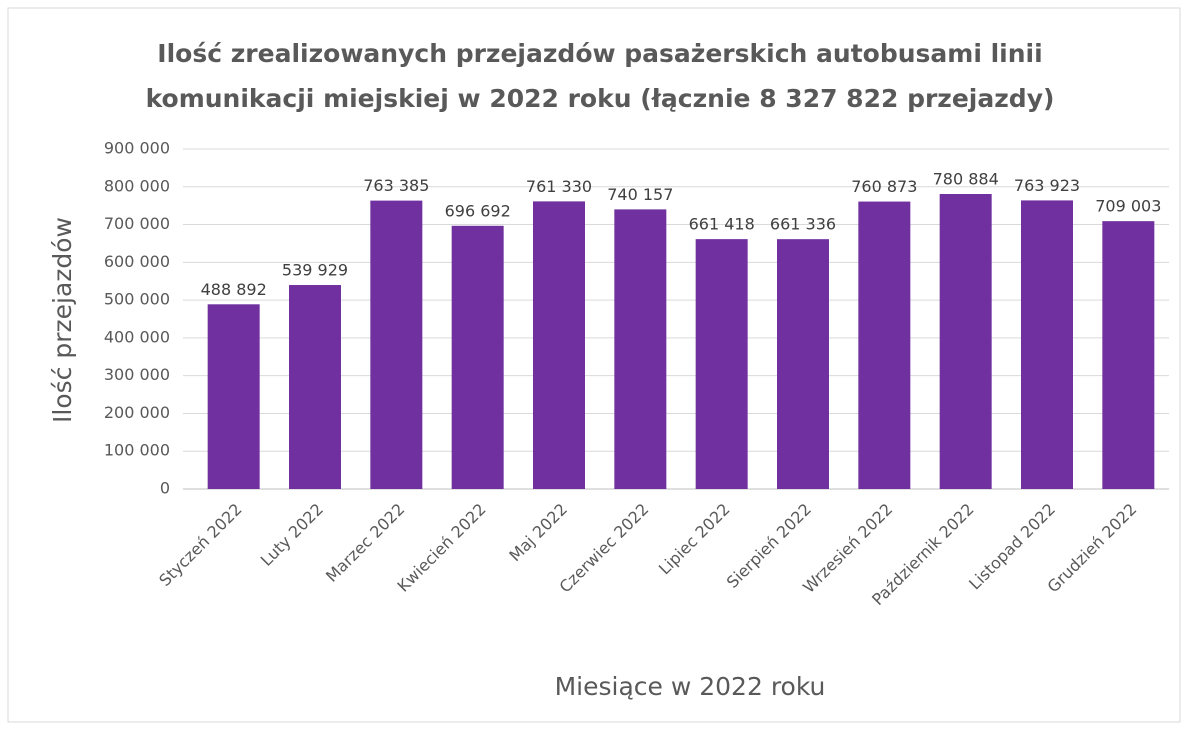 The image size is (1188, 731). What do you see at coordinates (234, 289) in the screenshot?
I see `value-label: 488 892` at bounding box center [234, 289].